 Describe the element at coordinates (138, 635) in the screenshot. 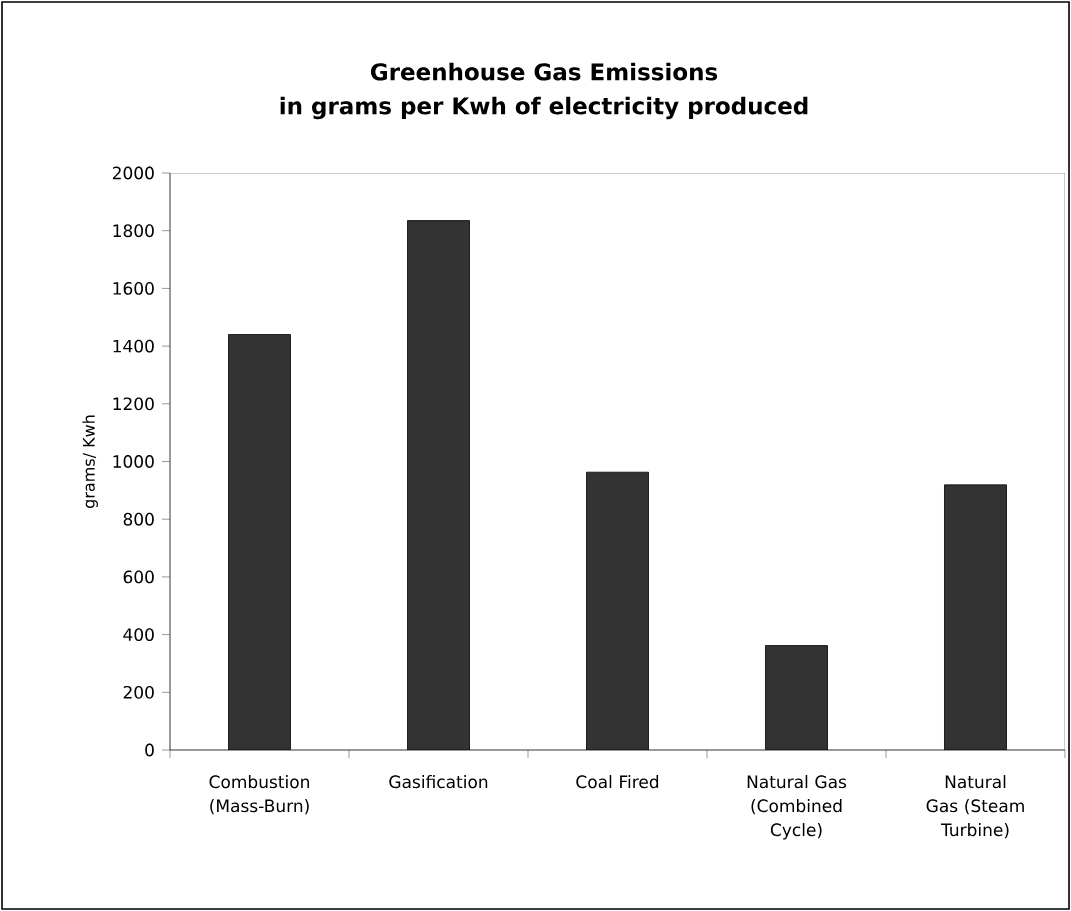

I see `y-tick-label: 400` at that location.